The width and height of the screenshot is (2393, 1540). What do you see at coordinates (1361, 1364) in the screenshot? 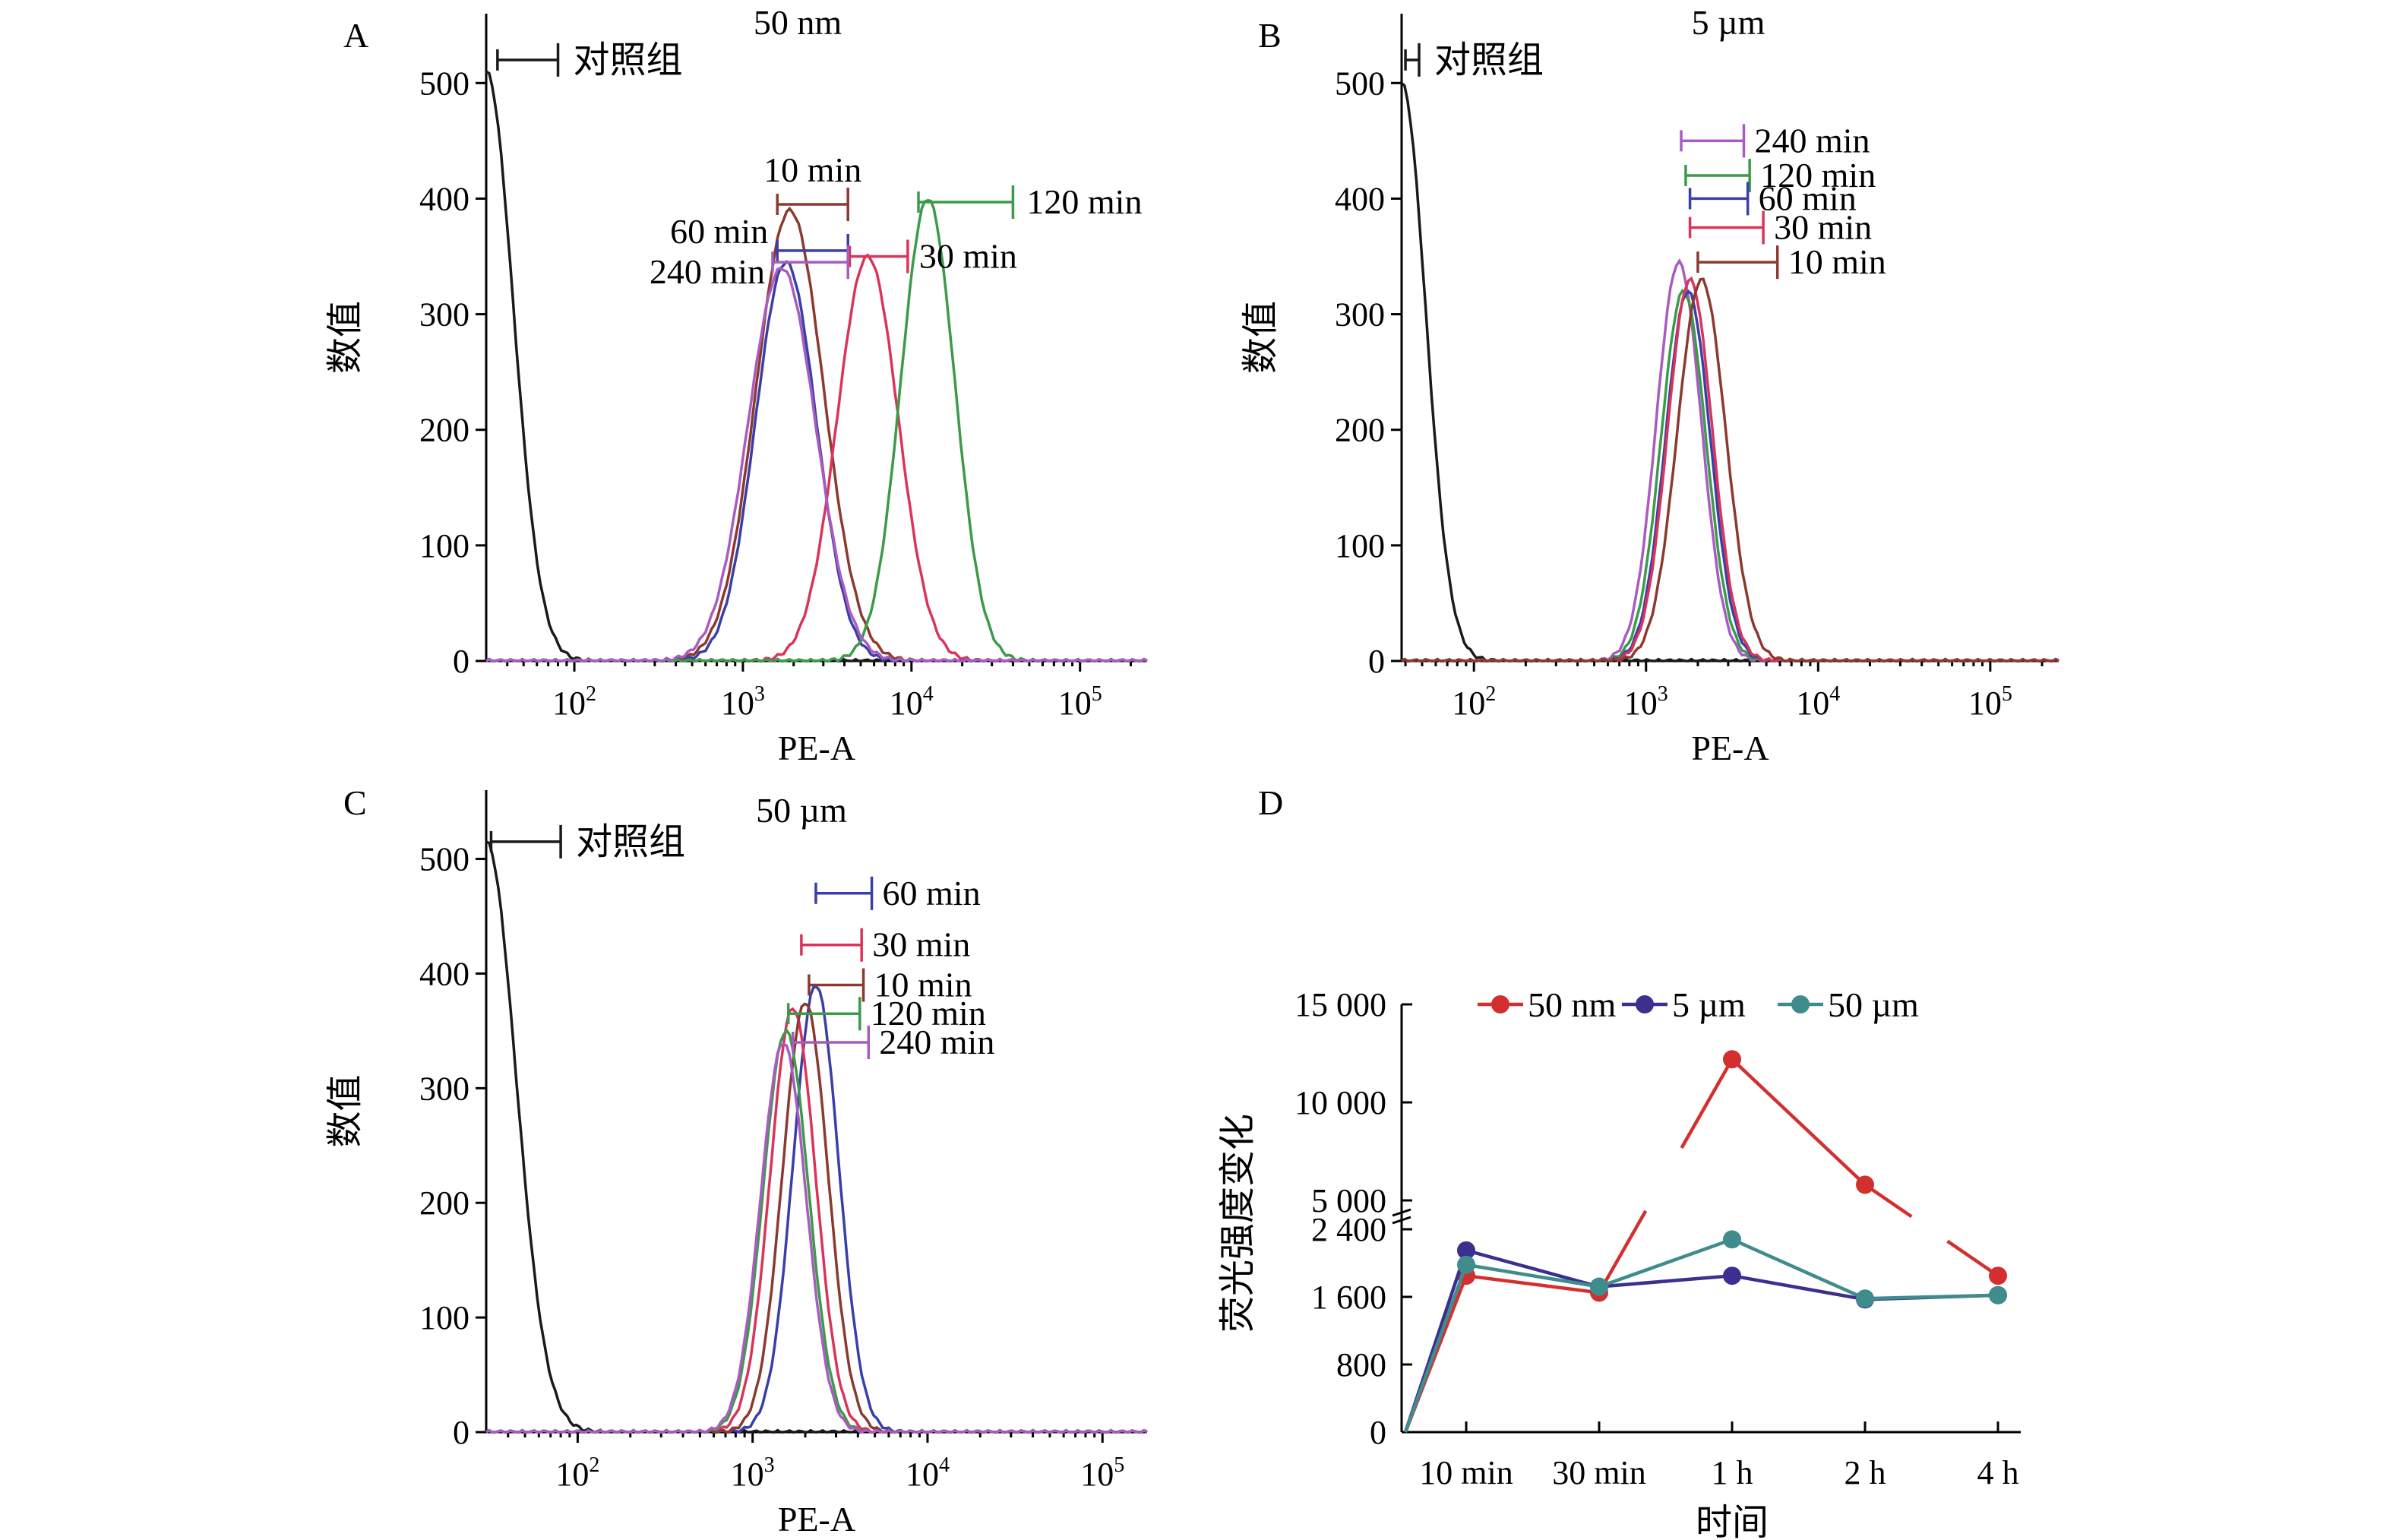
I see `y-tick-label: 800` at bounding box center [1361, 1364].